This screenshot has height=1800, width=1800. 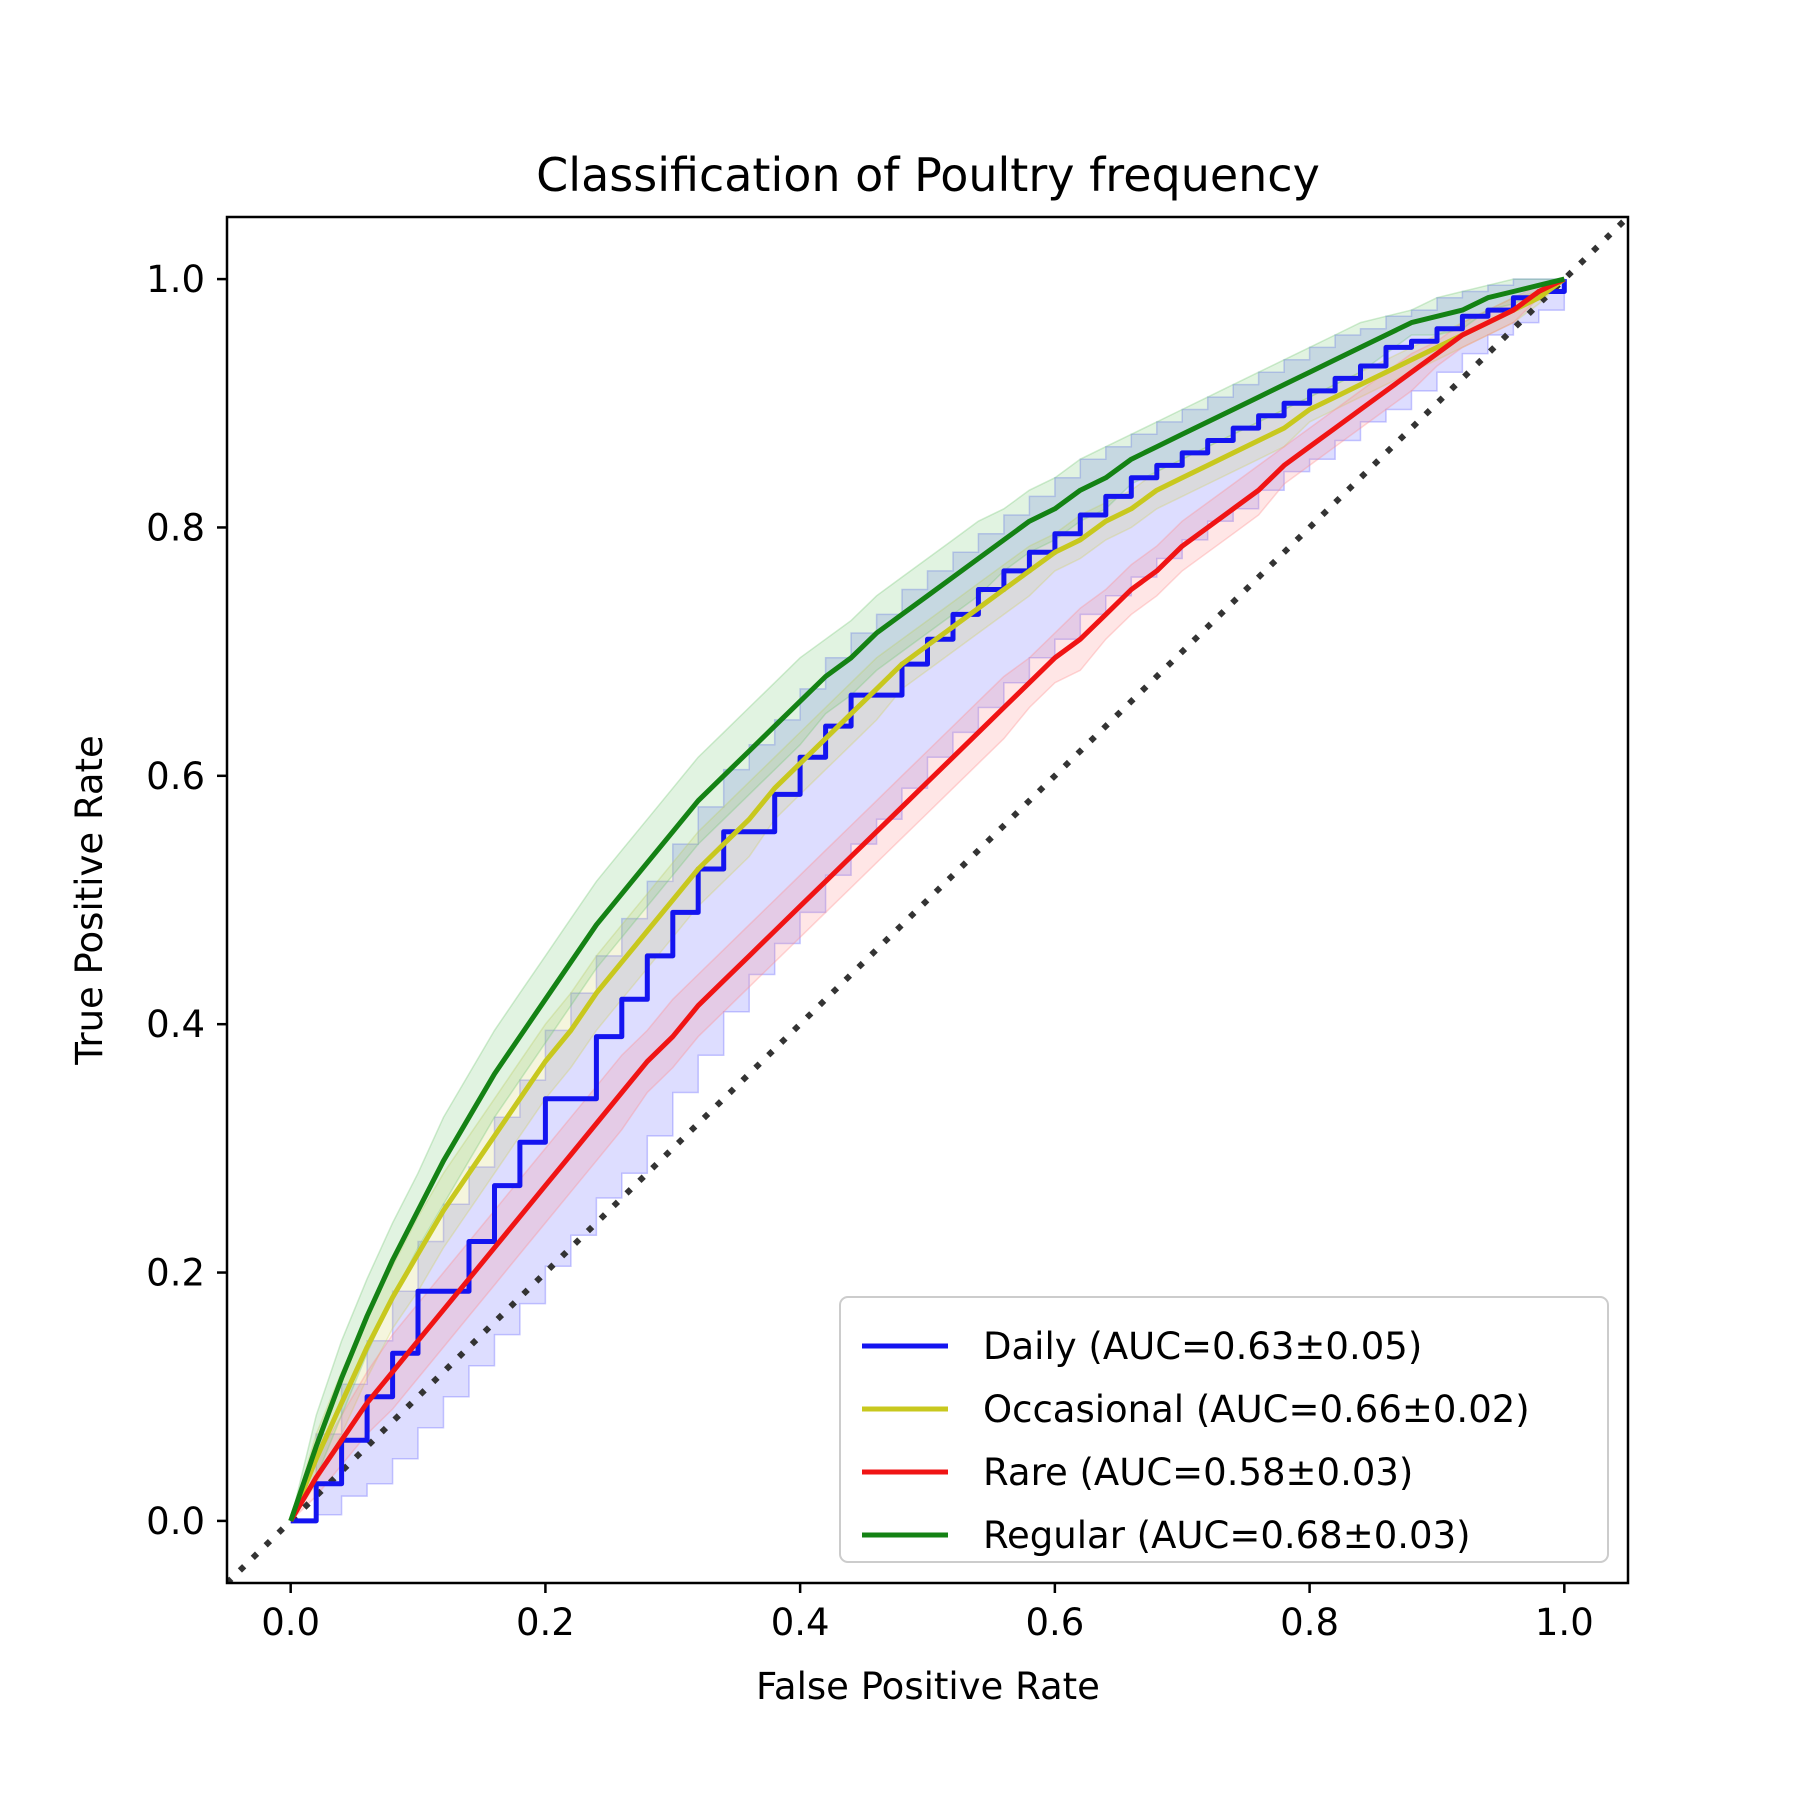 What do you see at coordinates (928, 1686) in the screenshot?
I see `x-axis-label: False Positive Rate` at bounding box center [928, 1686].